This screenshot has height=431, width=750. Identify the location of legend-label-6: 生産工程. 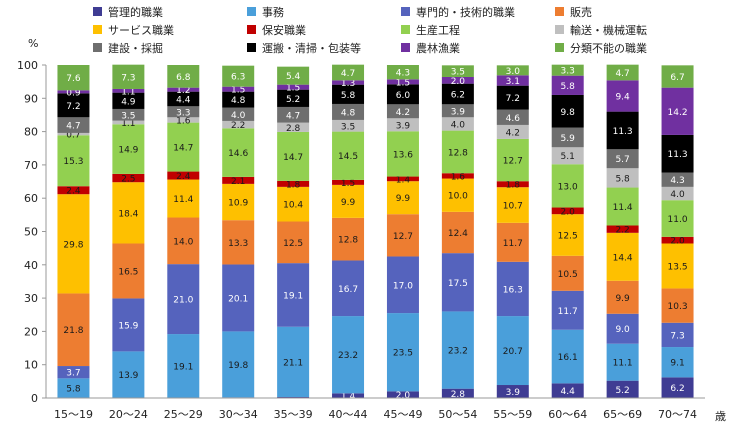
(438, 30).